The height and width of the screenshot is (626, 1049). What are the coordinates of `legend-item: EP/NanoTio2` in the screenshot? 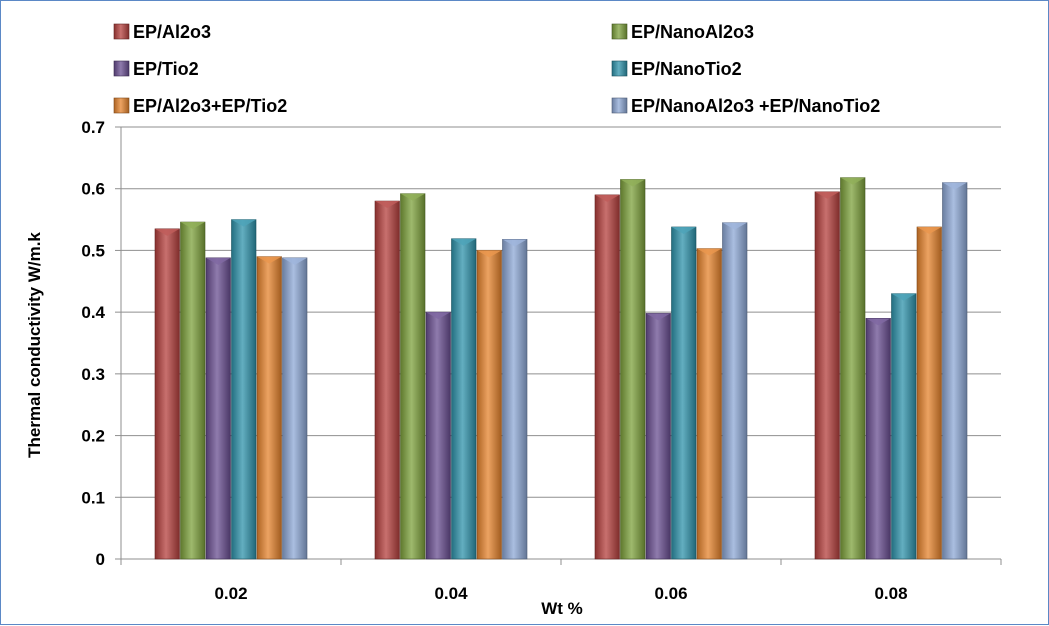 It's located at (676, 69).